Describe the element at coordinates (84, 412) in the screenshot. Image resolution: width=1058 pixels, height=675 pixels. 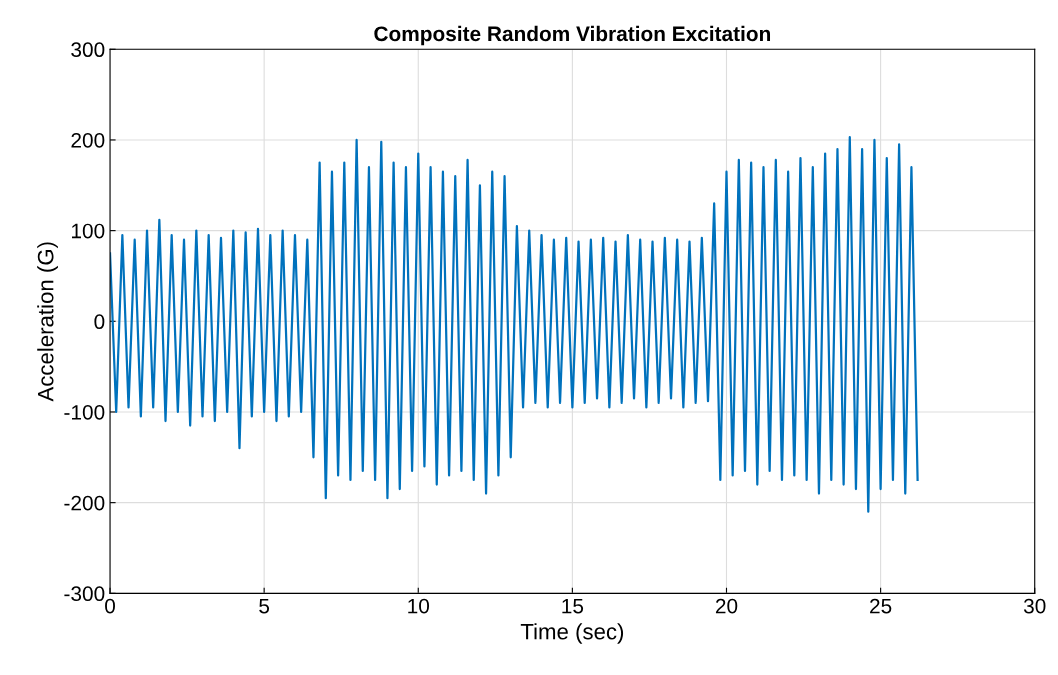
I see `y-tick-label: -100` at that location.